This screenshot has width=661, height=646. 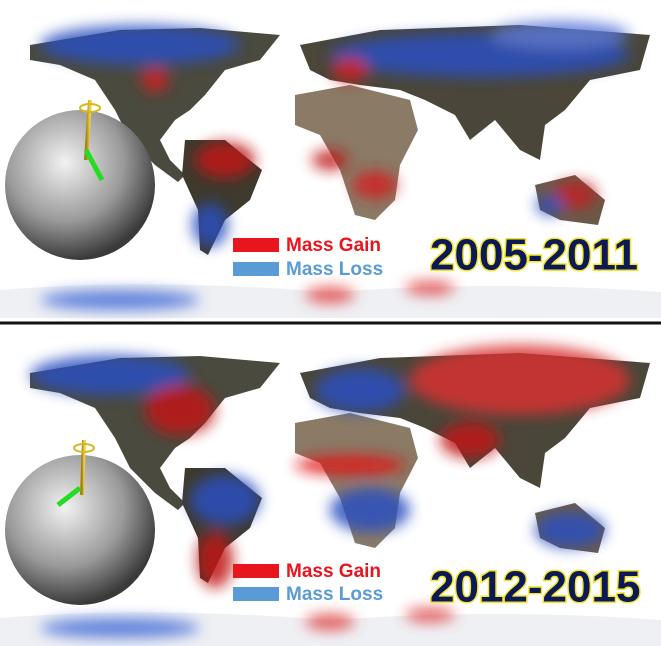 What do you see at coordinates (534, 255) in the screenshot?
I see `period-label: 2005-2011` at bounding box center [534, 255].